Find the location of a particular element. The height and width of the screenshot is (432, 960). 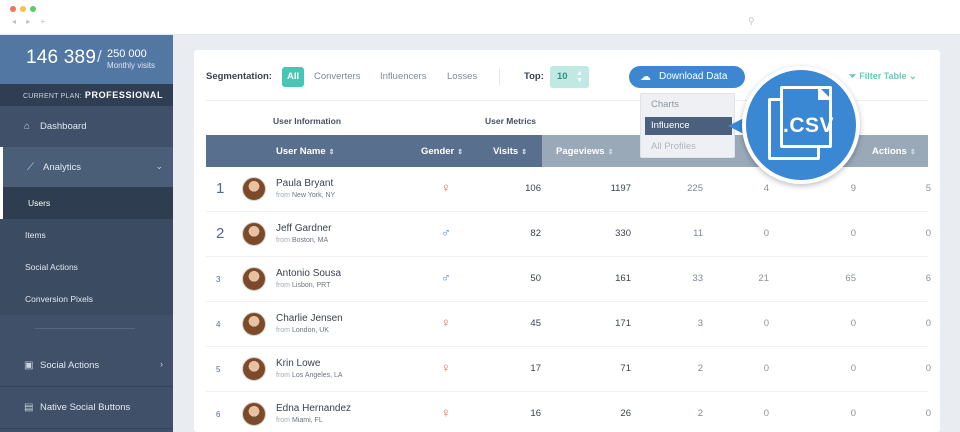

dropdown-item-all-profiles: All Profiles is located at coordinates (673, 146).